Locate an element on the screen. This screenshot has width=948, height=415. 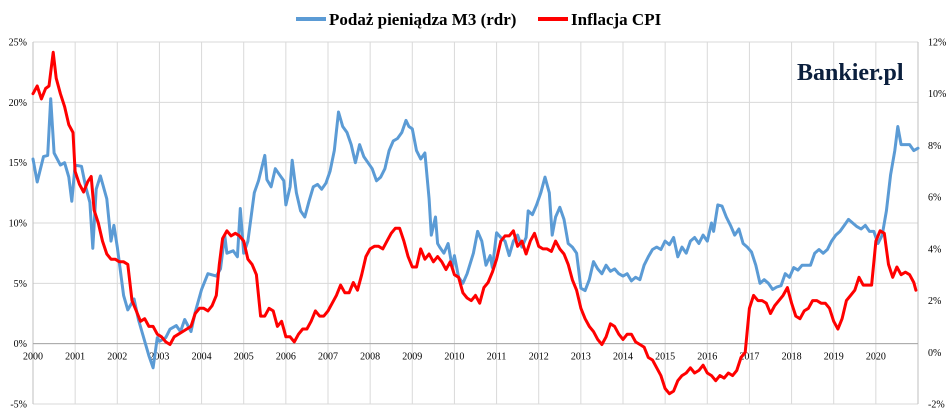
x-tick-label: 2001 is located at coordinates (75, 357).